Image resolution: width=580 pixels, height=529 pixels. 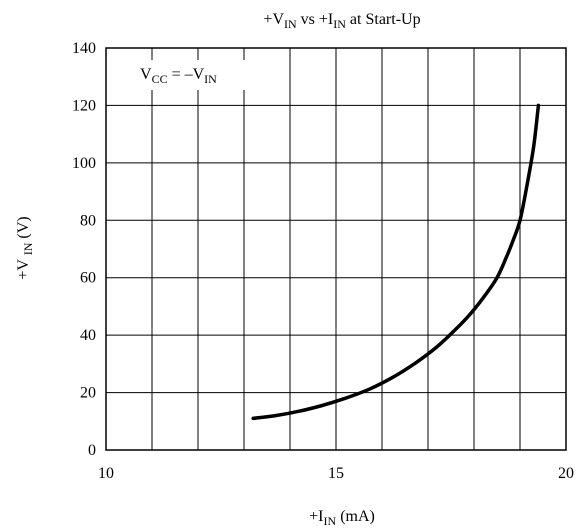 I want to click on y-tick-label: 140, so click(x=84, y=48).